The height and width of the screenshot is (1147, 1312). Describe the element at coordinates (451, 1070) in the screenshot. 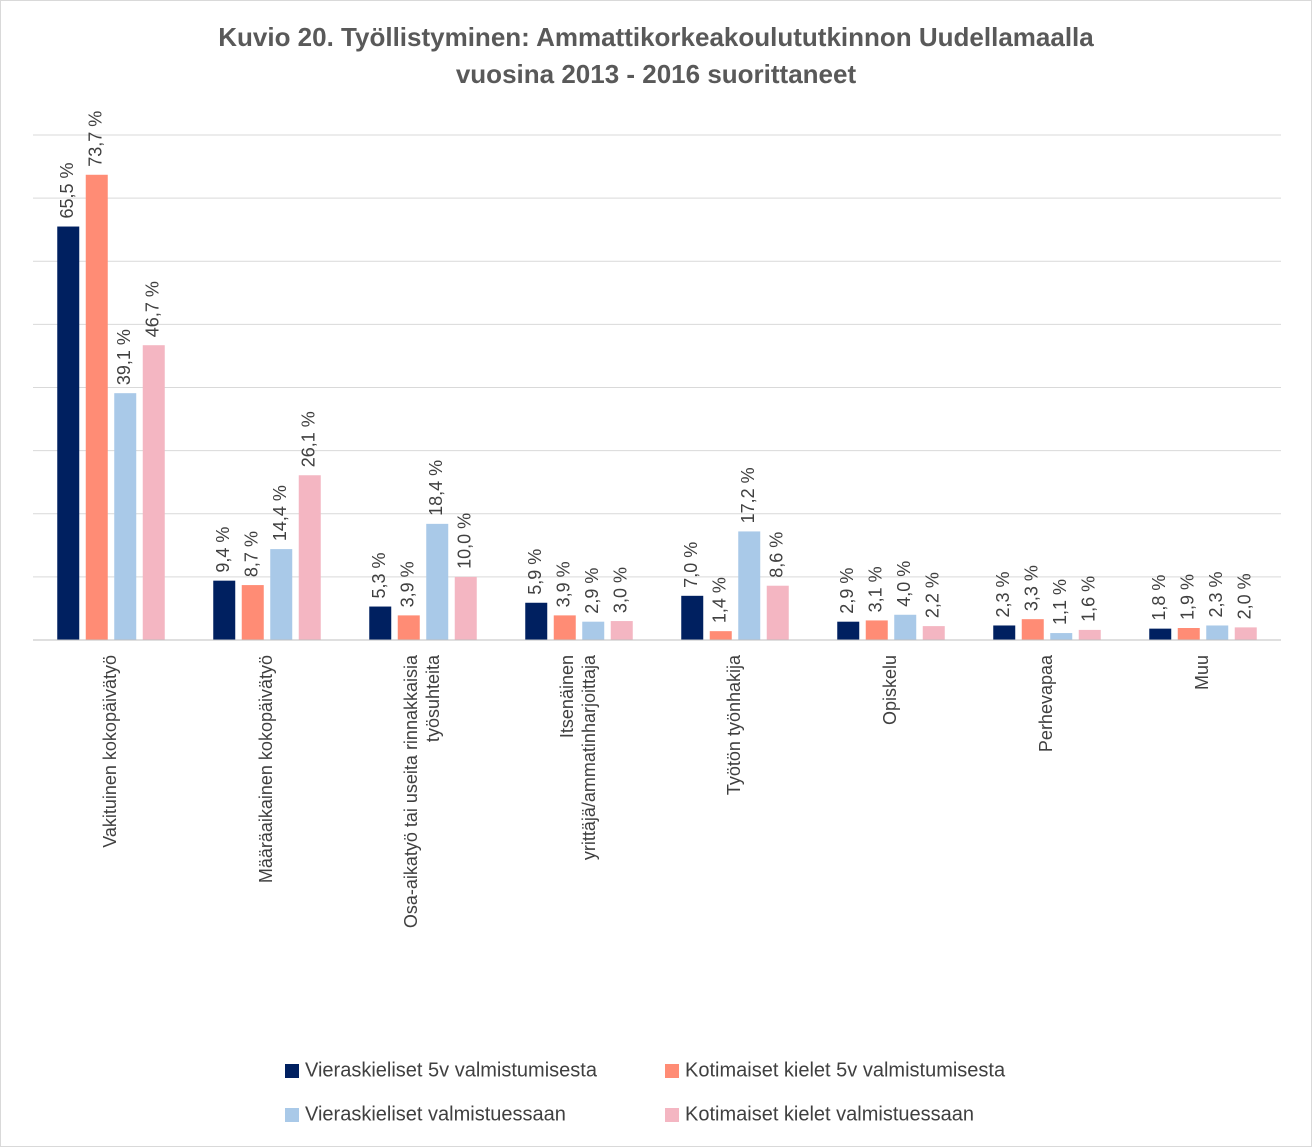

I see `legend-label: Vieraskieliset 5v valmistumisesta` at that location.